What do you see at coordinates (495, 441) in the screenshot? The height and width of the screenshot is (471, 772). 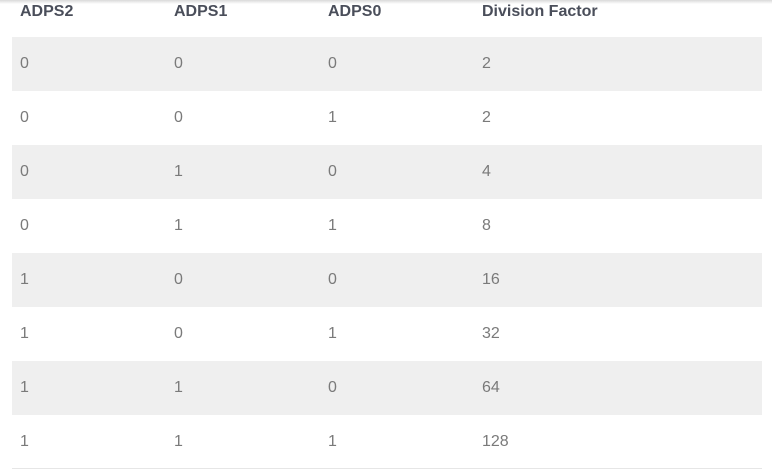 I see `cell-division-factor: 128` at bounding box center [495, 441].